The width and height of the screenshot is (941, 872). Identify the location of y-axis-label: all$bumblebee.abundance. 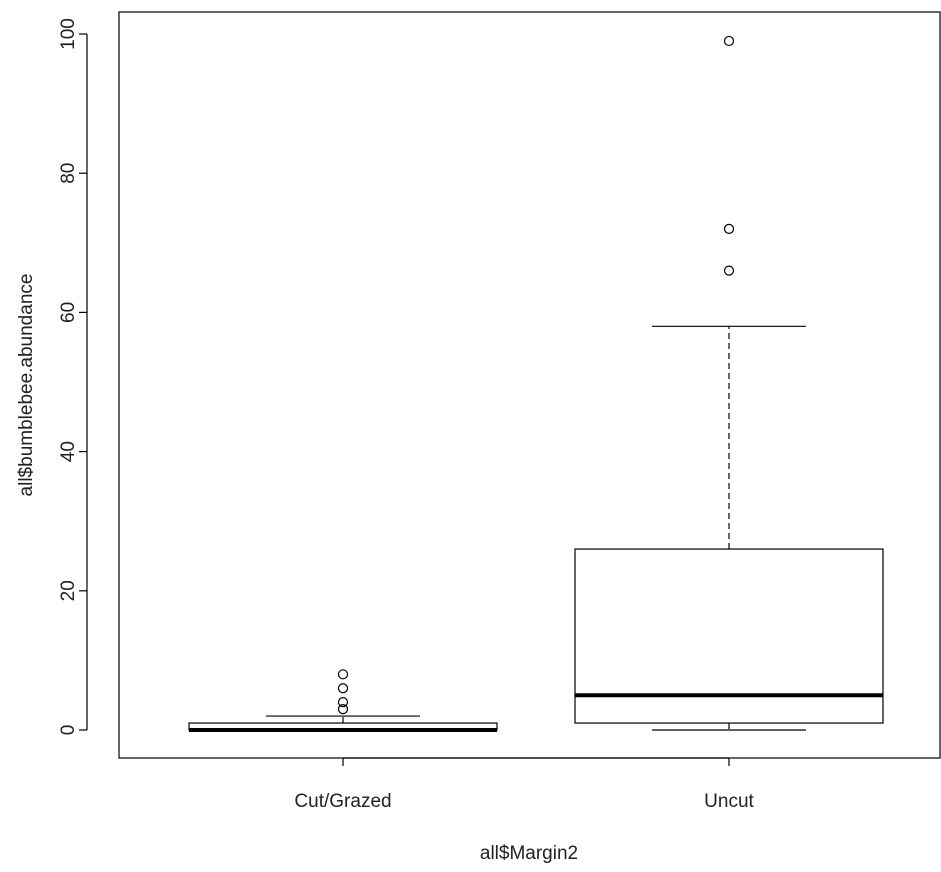
(26, 385).